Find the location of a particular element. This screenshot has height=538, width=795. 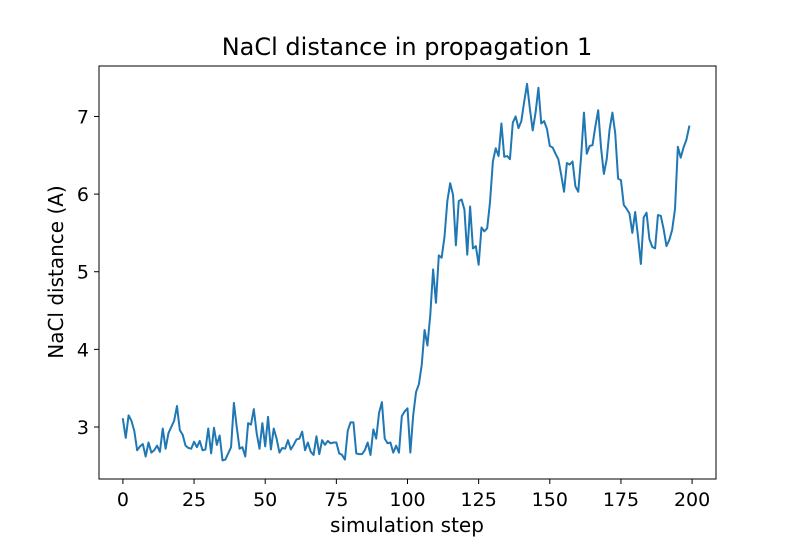

x-tick-label: 200 is located at coordinates (692, 500).